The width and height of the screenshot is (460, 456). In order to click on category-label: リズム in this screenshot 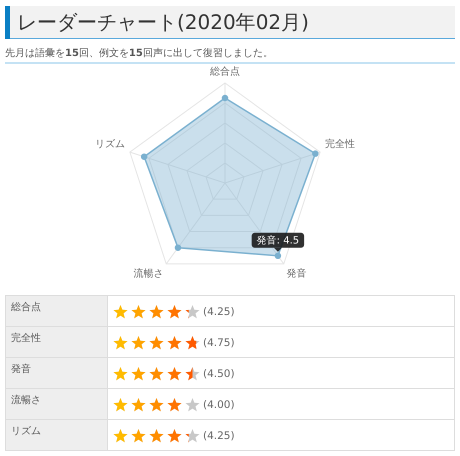, I will do `click(26, 432)`.